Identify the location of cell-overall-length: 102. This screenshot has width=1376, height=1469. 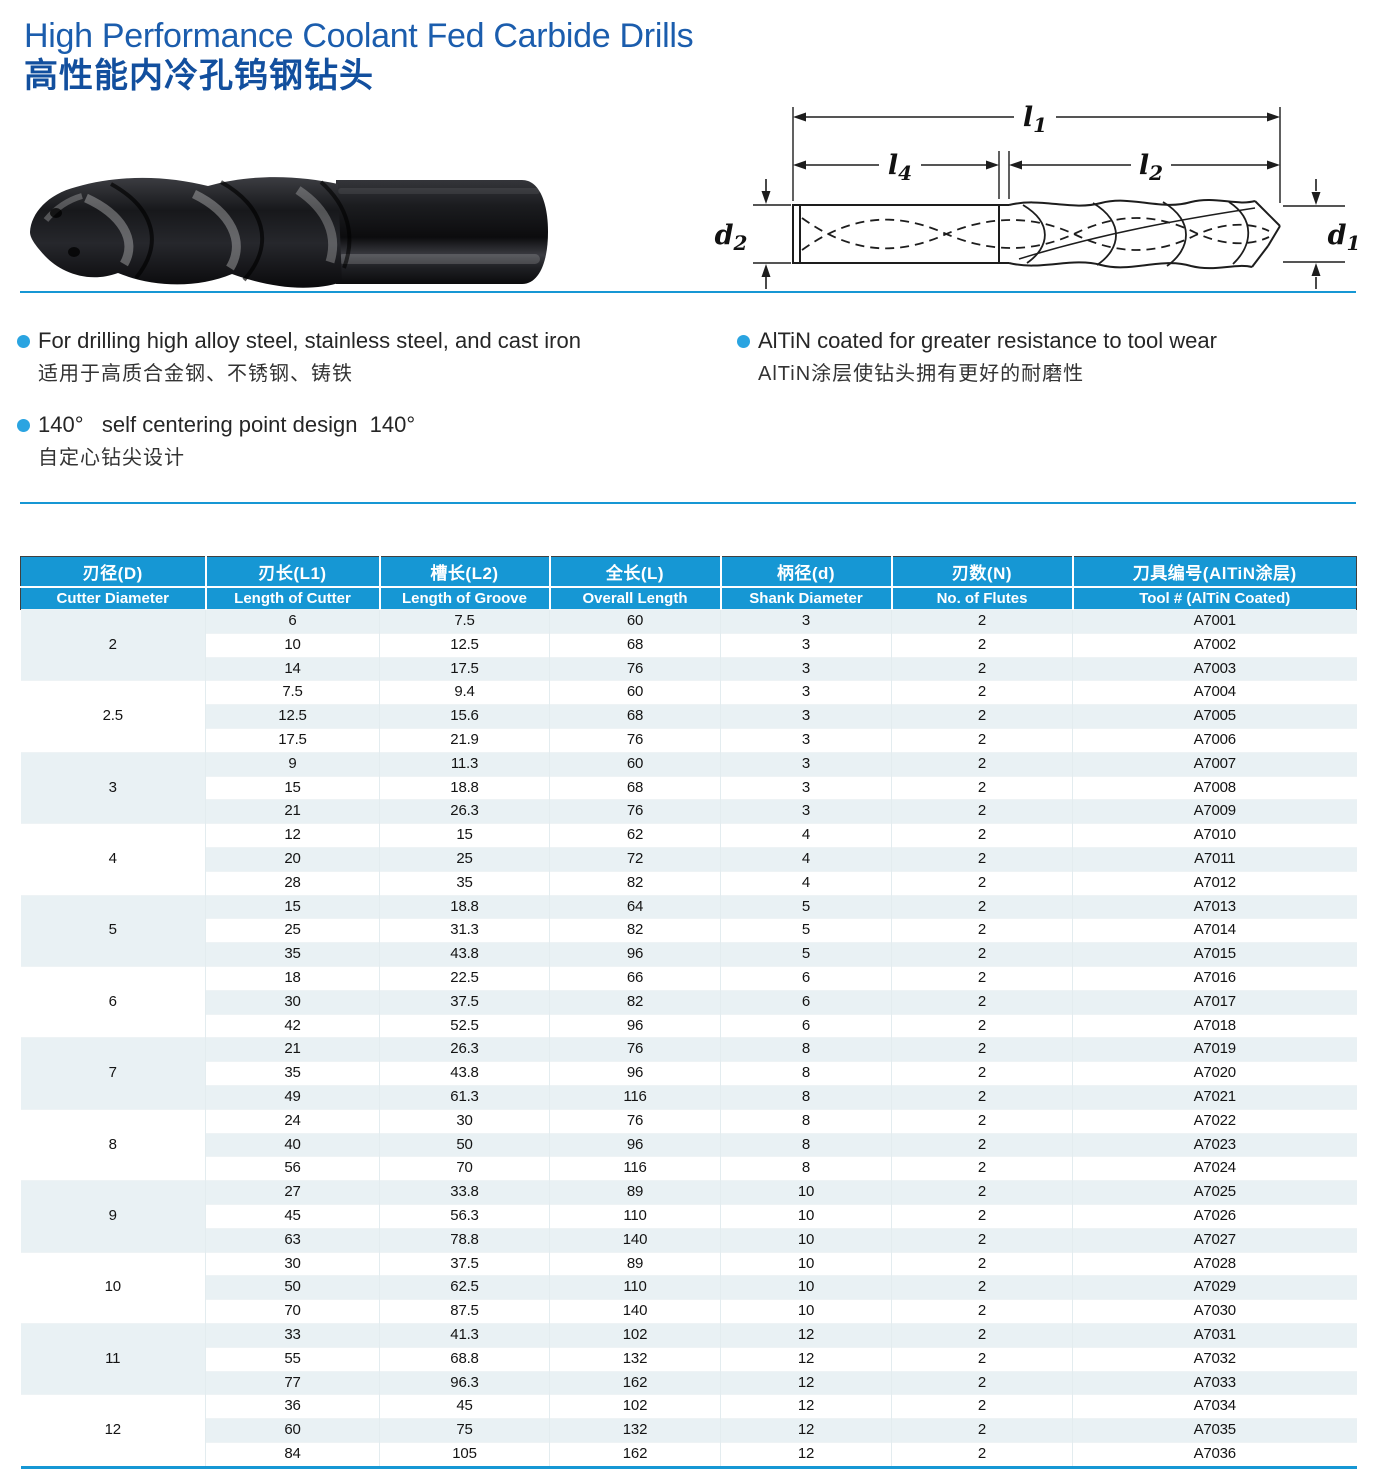
(635, 1335).